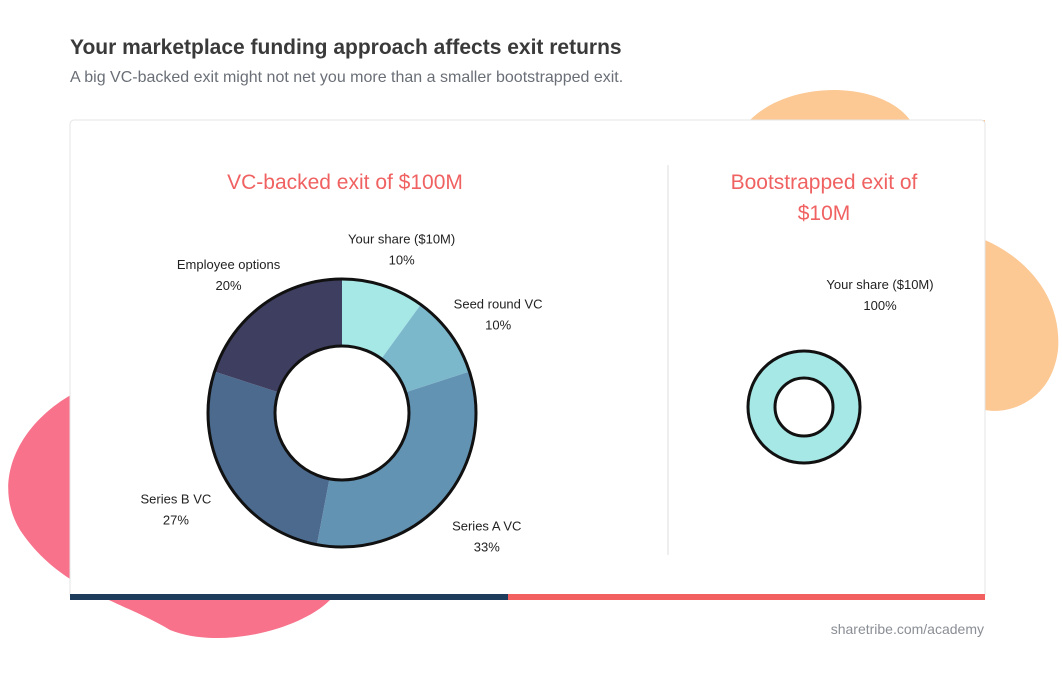  What do you see at coordinates (229, 264) in the screenshot?
I see `slice-label: Employee options` at bounding box center [229, 264].